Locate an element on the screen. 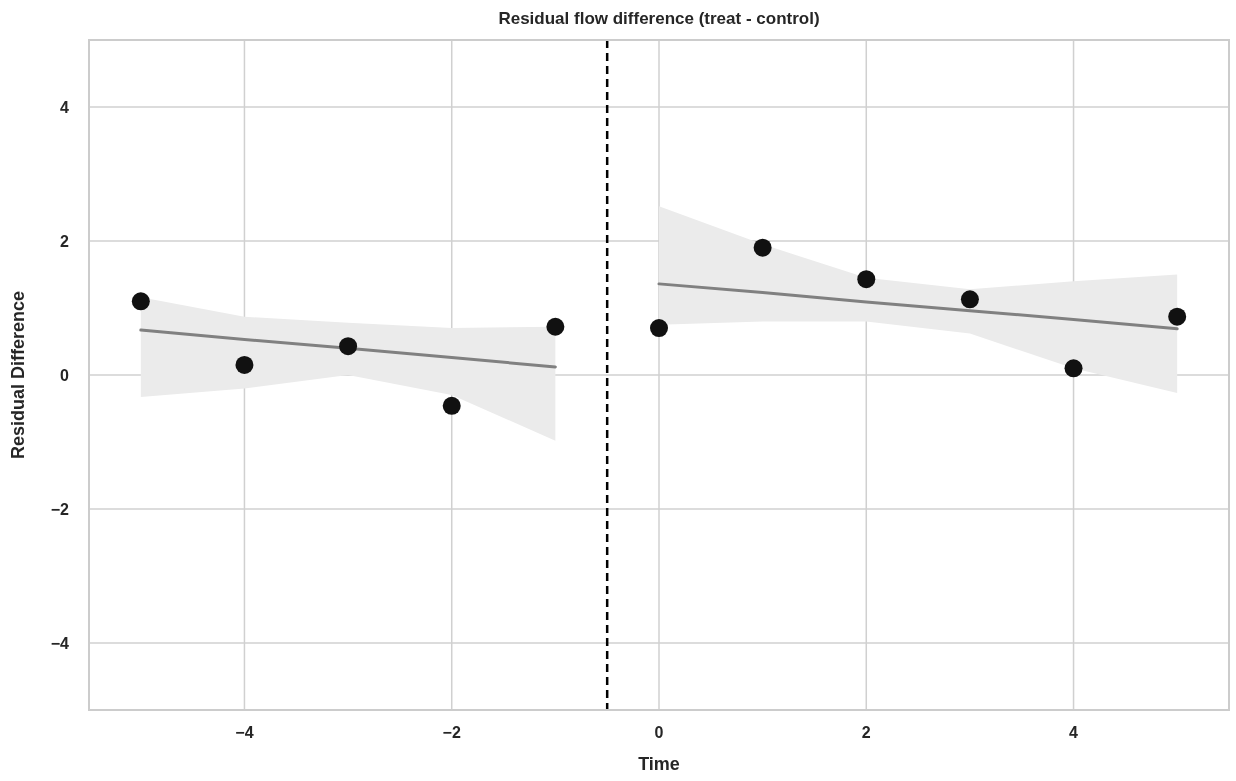 The image size is (1236, 781). x-tick-label: 0 is located at coordinates (659, 732).